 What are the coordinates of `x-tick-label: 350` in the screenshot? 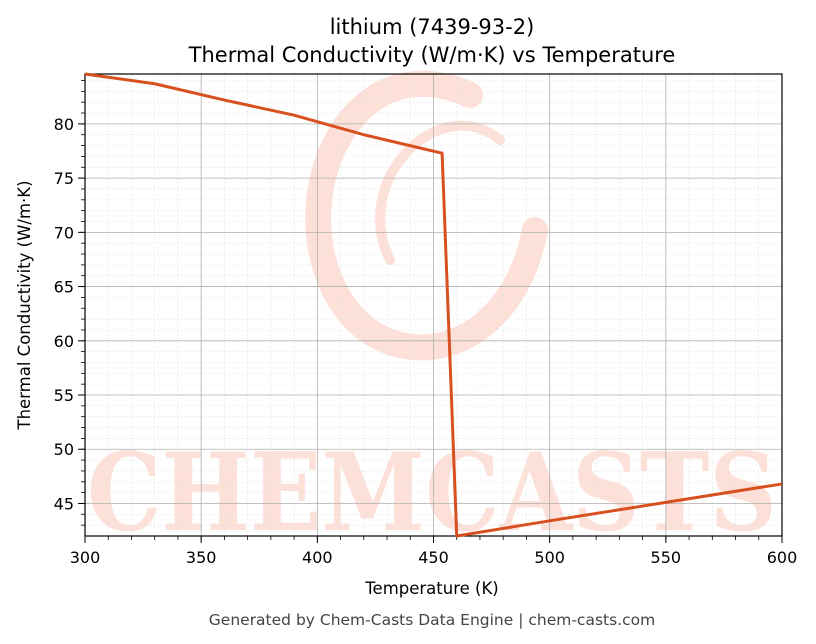 It's located at (201, 557).